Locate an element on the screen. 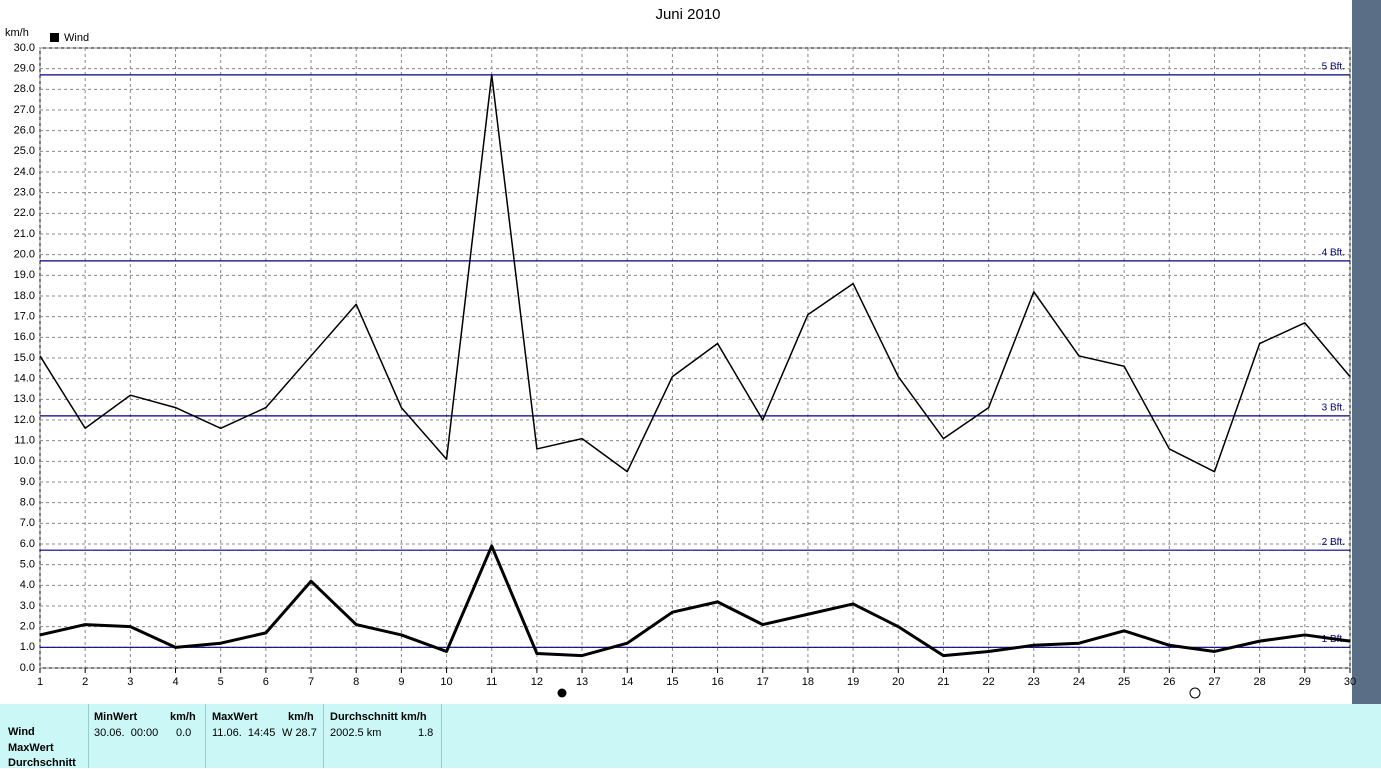  y-tick-label: 3.0 is located at coordinates (27, 606).